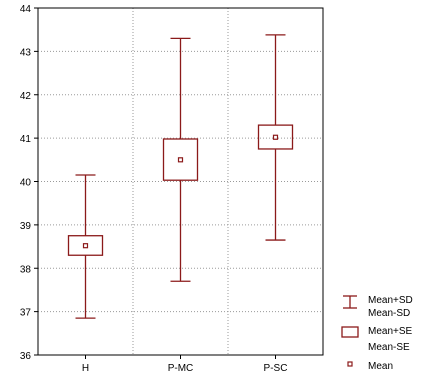 The width and height of the screenshot is (435, 378). What do you see at coordinates (389, 313) in the screenshot?
I see `legend-label: Mean-SD` at bounding box center [389, 313].